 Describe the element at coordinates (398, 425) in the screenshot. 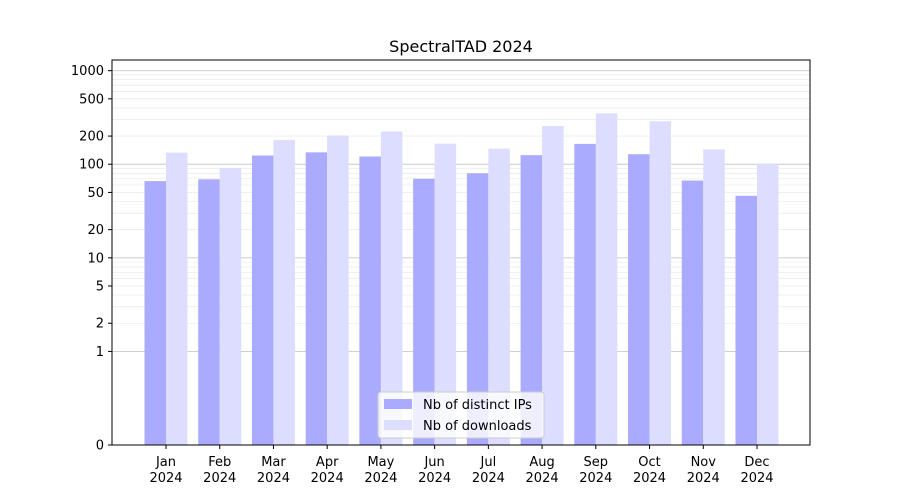

I see `legend-swatch-downloads` at that location.